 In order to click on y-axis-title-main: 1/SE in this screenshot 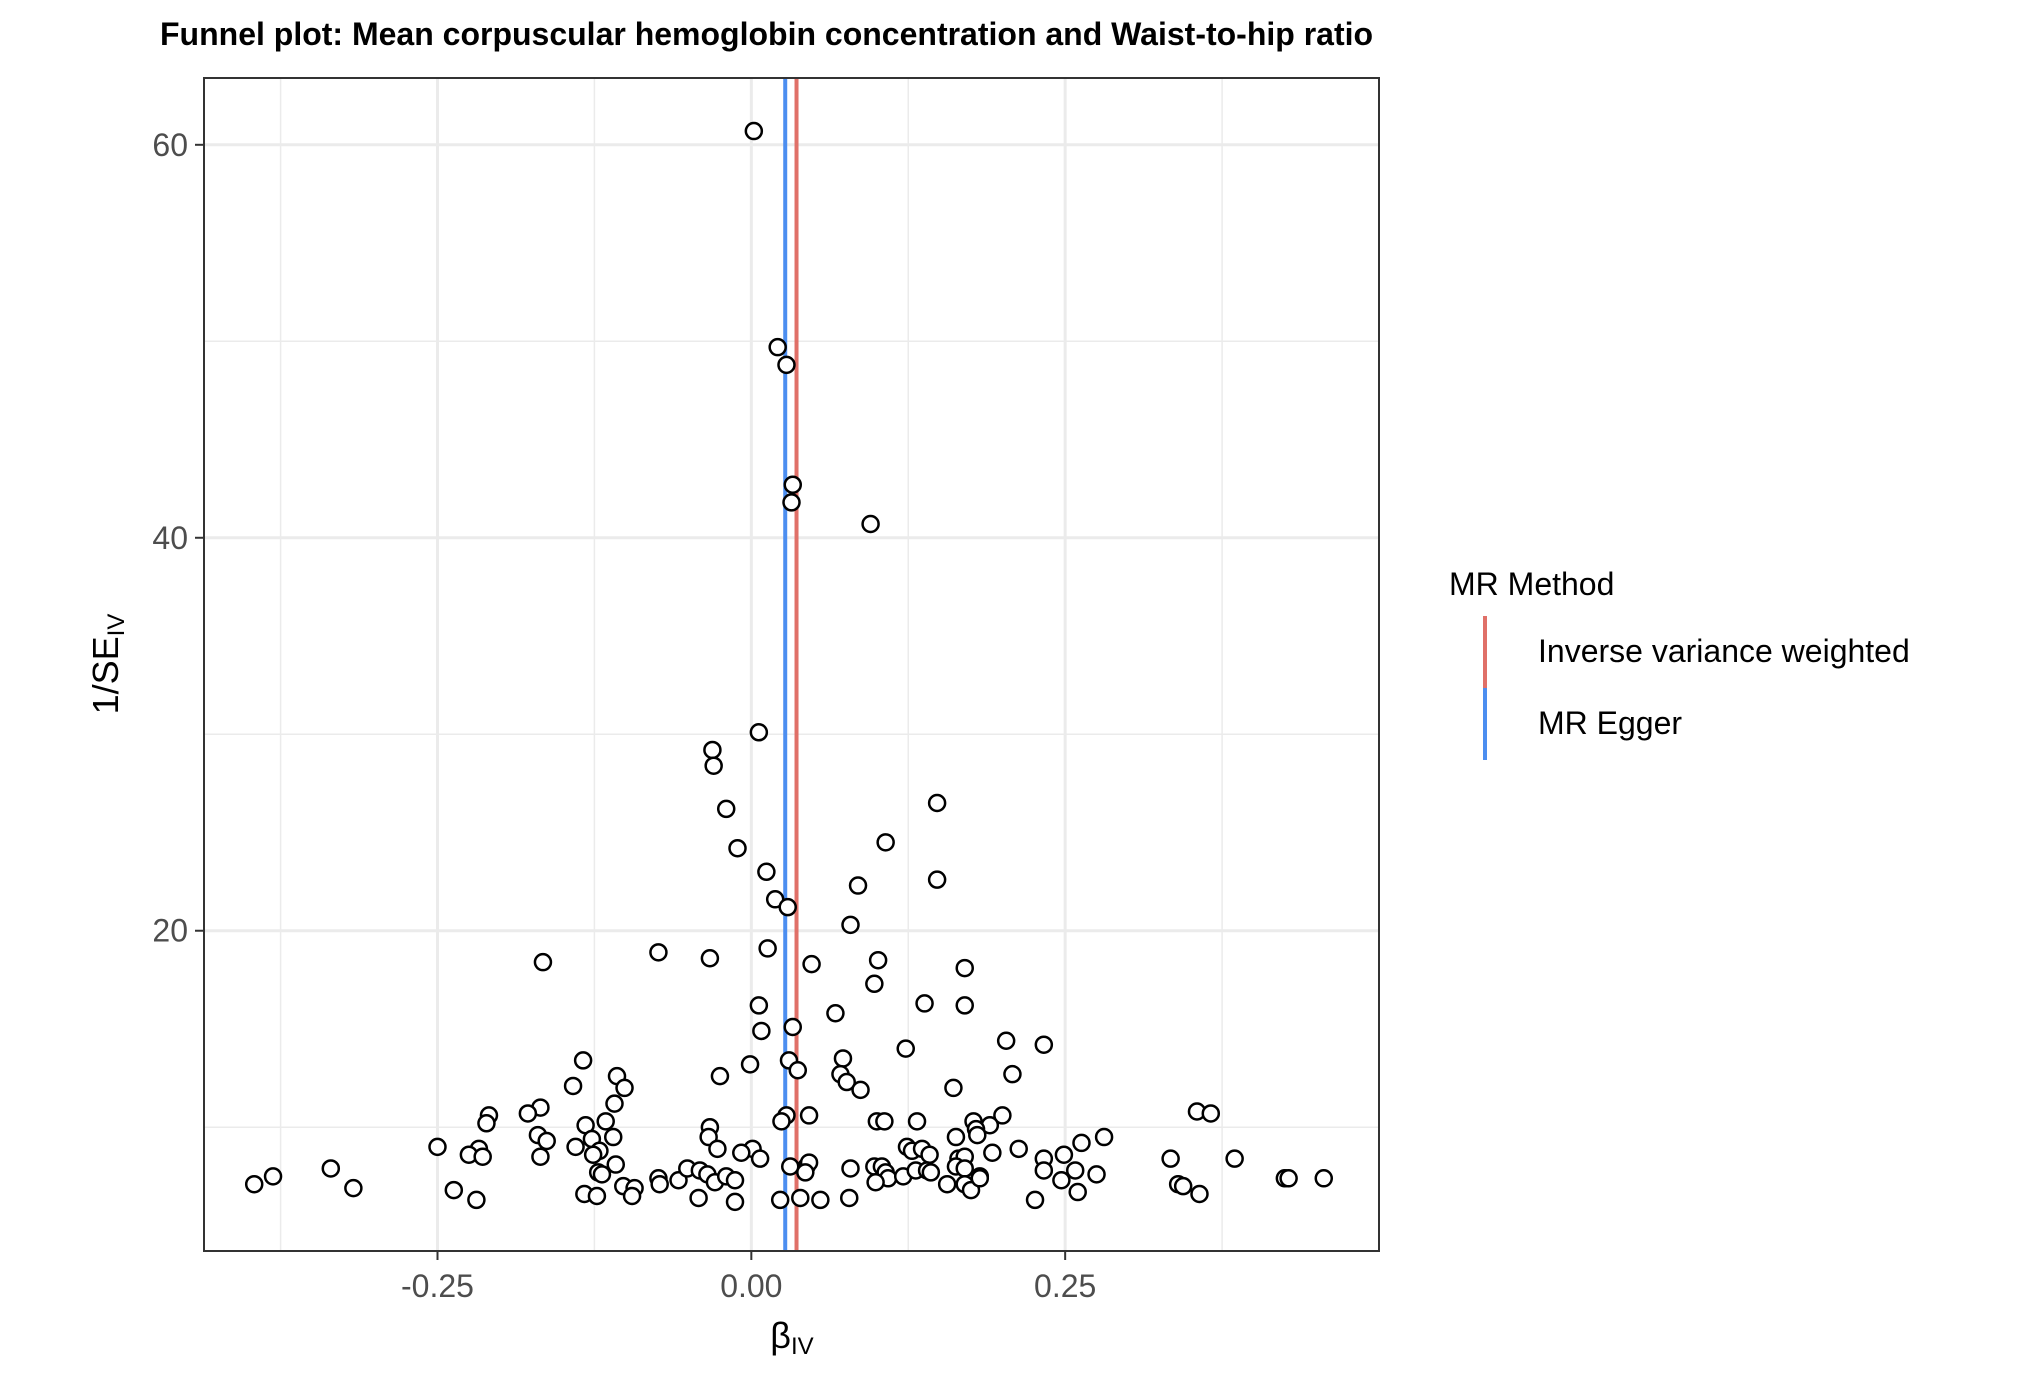, I will do `click(105, 675)`.